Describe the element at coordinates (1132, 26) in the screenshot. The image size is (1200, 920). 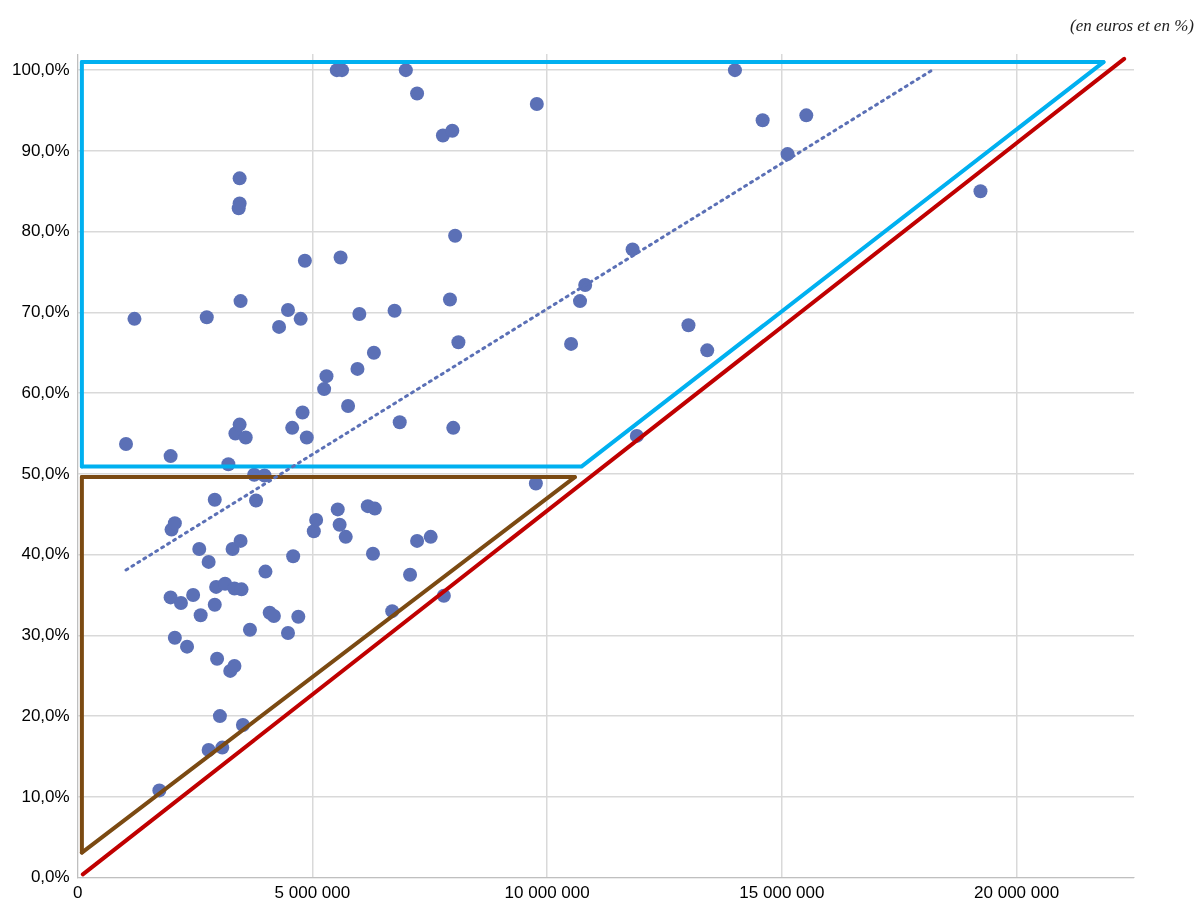
I see `text: (en euros et en %)` at that location.